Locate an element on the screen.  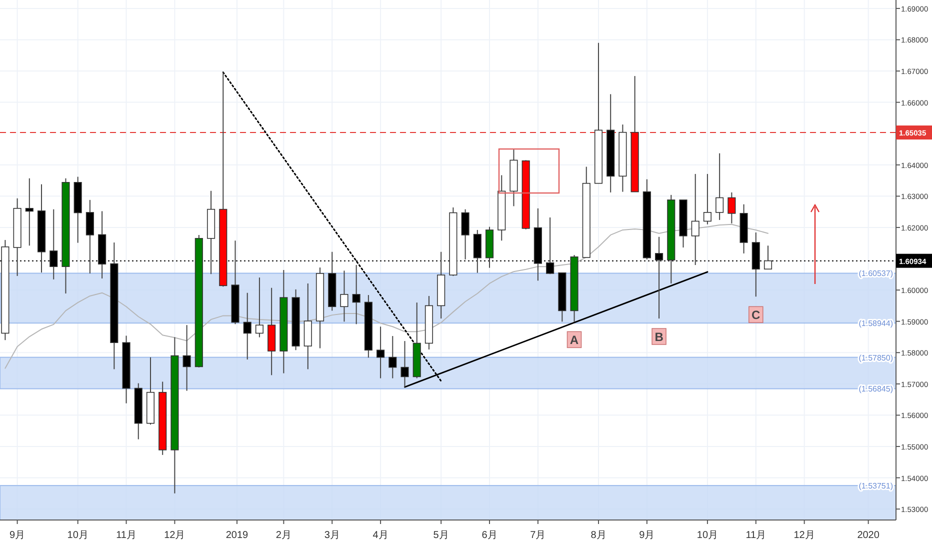
annotation: (1.60537) is located at coordinates (876, 273).